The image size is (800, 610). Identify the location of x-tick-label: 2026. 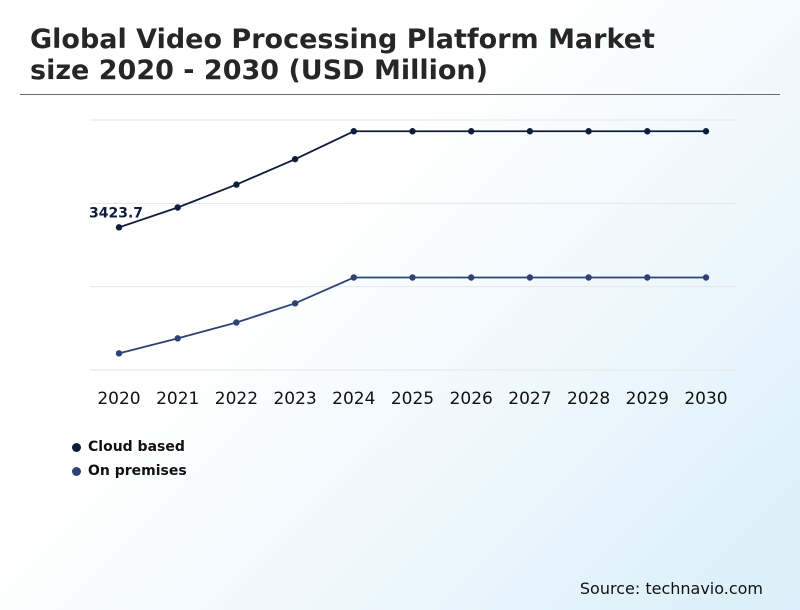
(471, 399).